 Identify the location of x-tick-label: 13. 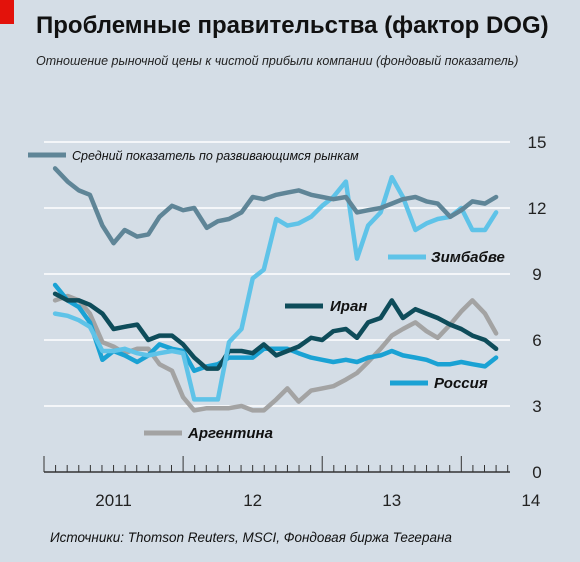
(391, 500).